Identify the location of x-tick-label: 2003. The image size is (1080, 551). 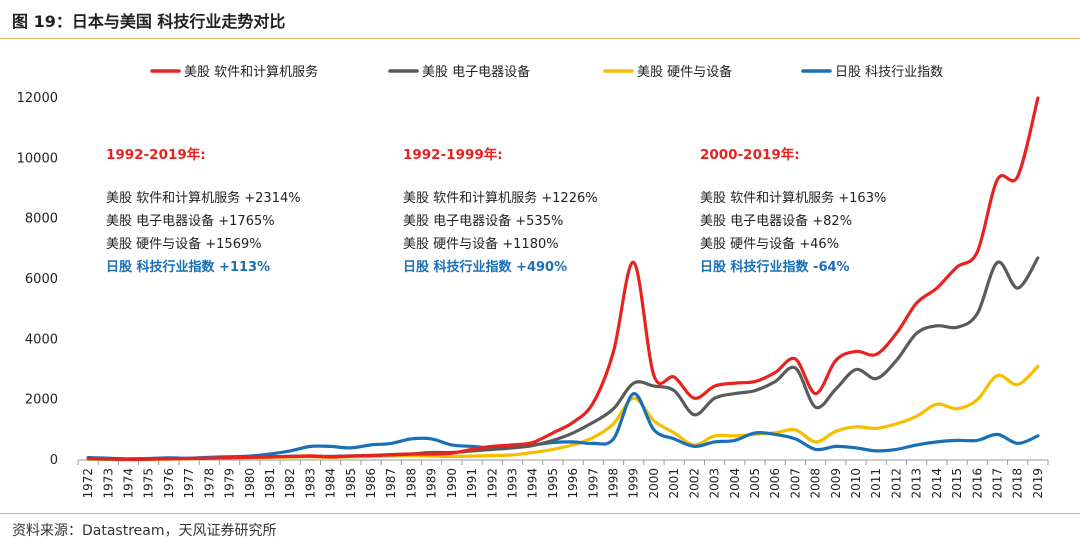
(715, 483).